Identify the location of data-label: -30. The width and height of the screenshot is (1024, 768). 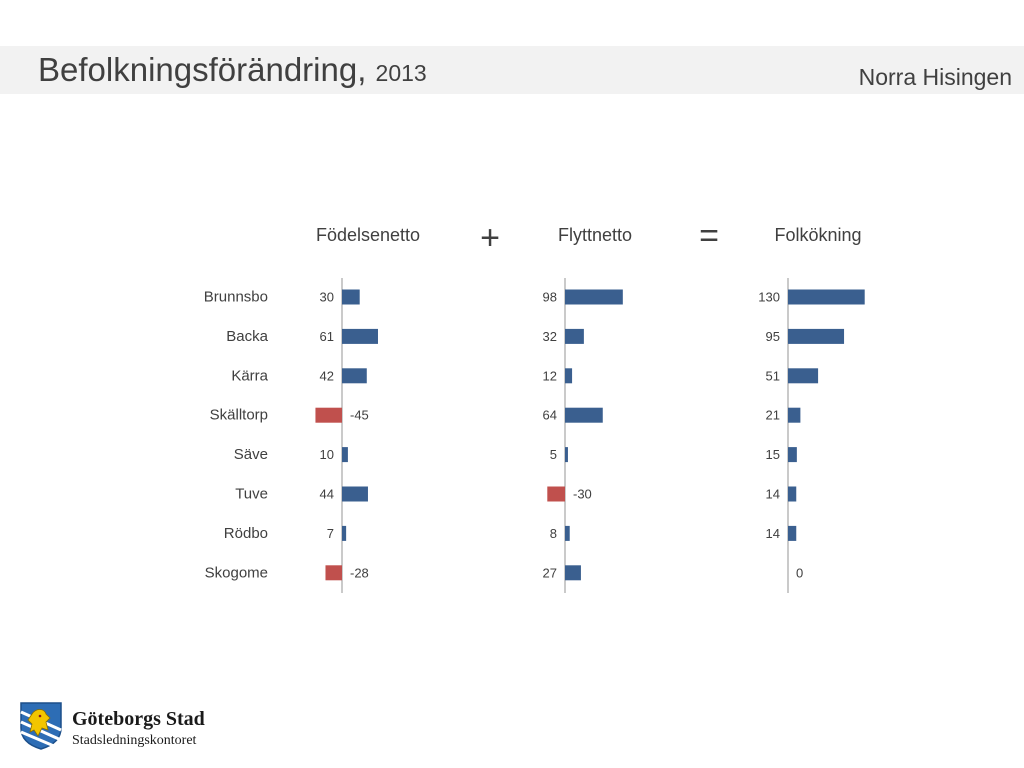
(582, 494).